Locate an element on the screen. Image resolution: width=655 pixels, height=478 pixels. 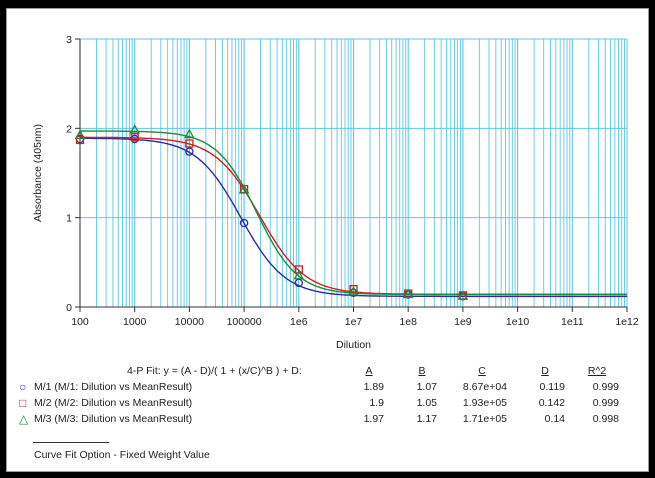
fit-row-2-d: 0.142 is located at coordinates (551, 403).